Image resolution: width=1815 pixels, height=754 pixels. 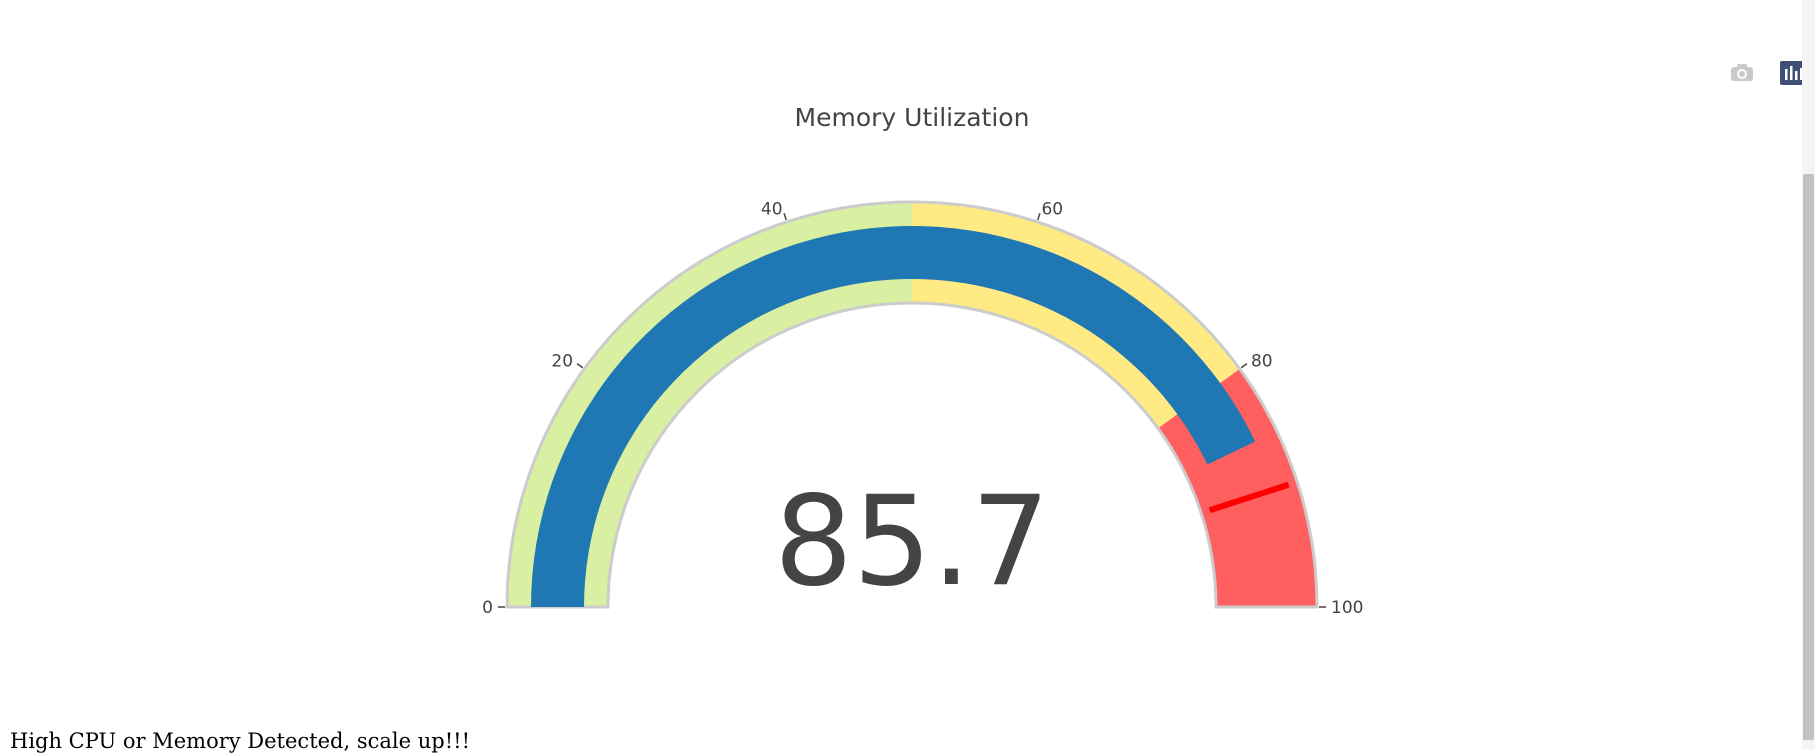 What do you see at coordinates (1793, 73) in the screenshot?
I see `plotly-logo-icon` at bounding box center [1793, 73].